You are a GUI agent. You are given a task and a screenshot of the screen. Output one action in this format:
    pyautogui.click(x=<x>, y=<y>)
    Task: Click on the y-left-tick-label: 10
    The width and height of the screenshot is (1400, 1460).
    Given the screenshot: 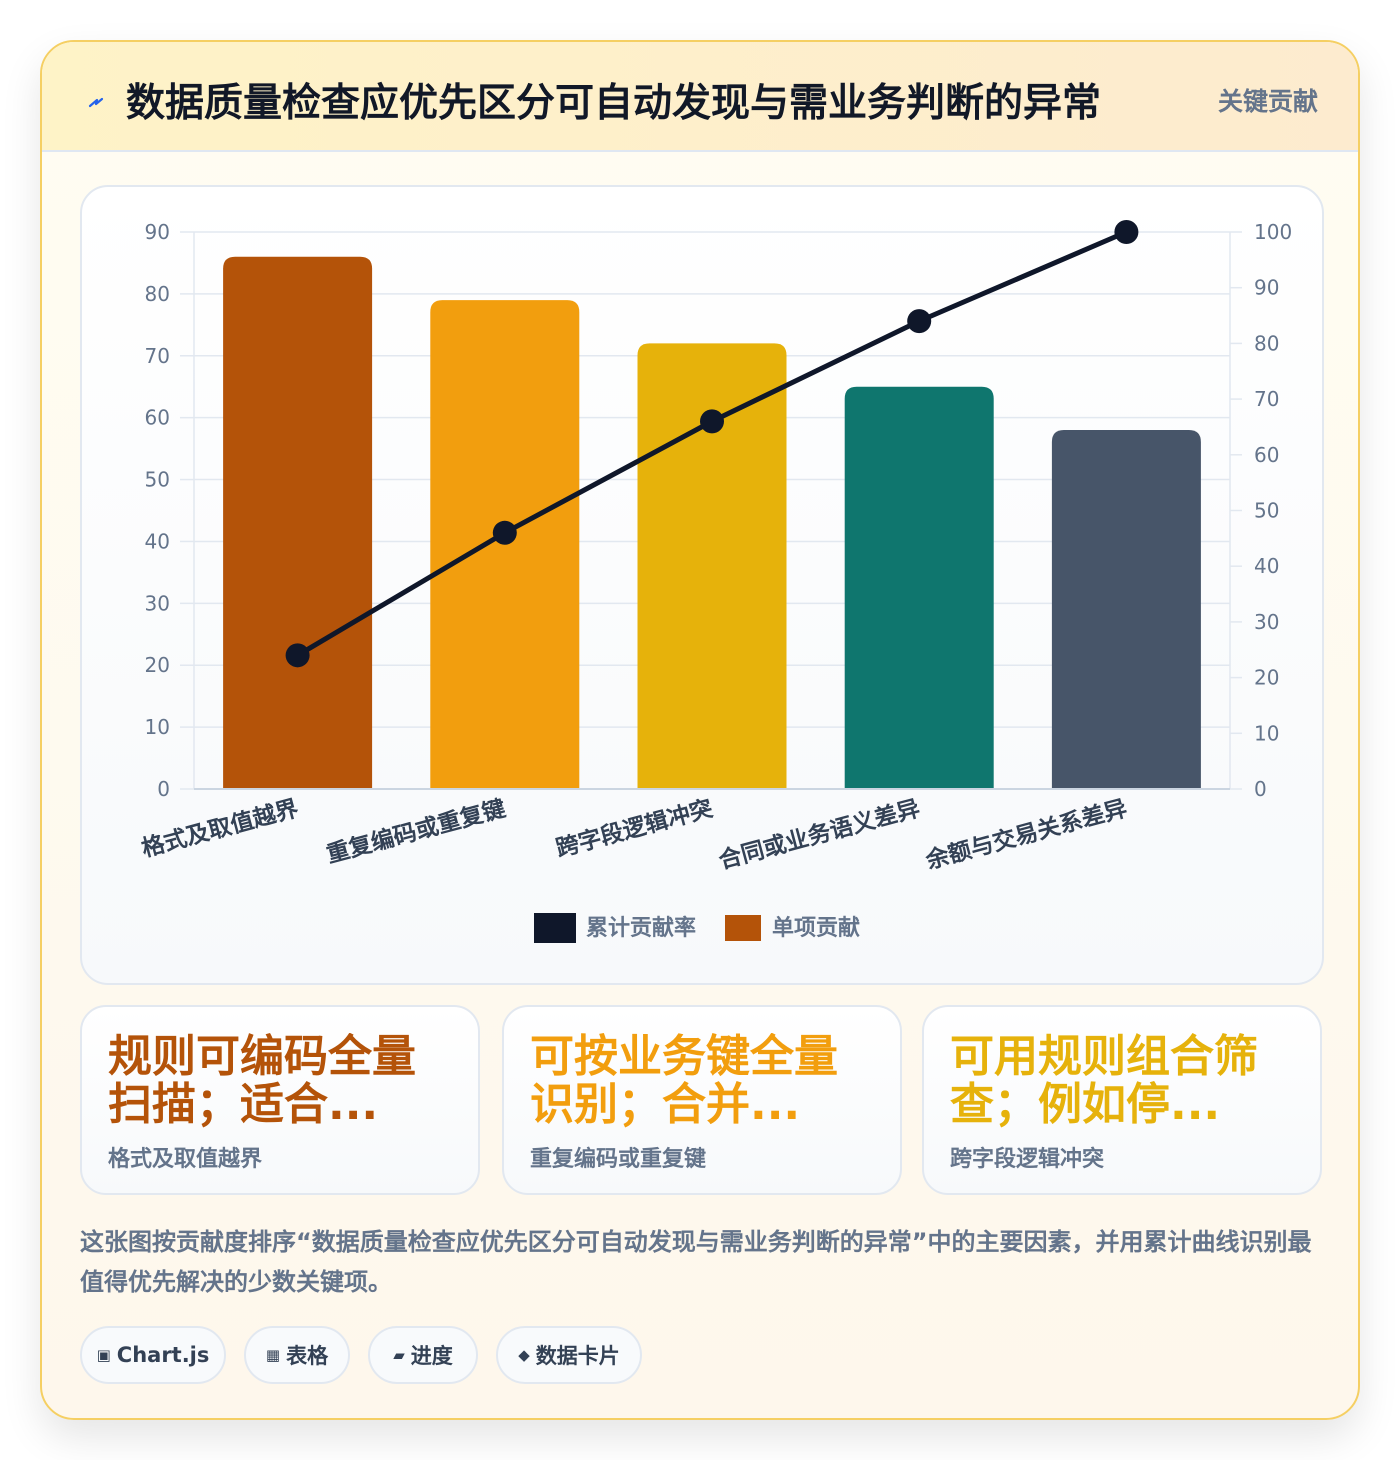 What is the action you would take?
    pyautogui.click(x=157, y=727)
    